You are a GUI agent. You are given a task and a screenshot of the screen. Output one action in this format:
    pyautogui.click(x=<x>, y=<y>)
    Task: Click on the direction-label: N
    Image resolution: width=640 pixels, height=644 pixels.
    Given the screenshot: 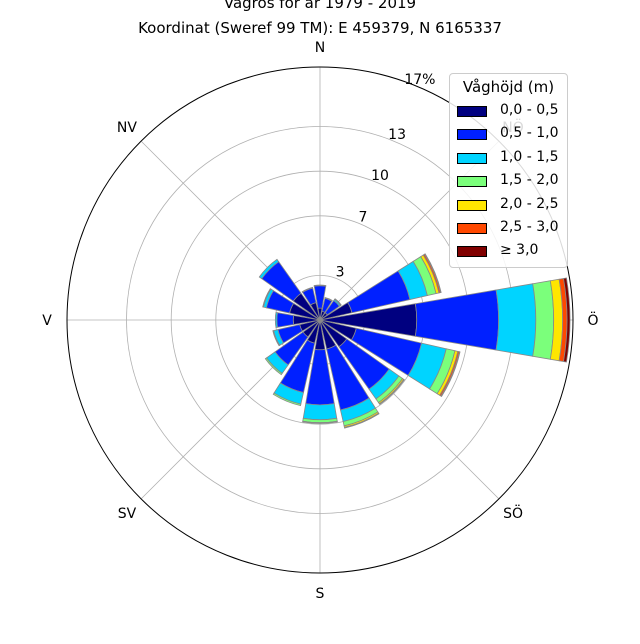 What is the action you would take?
    pyautogui.click(x=320, y=48)
    